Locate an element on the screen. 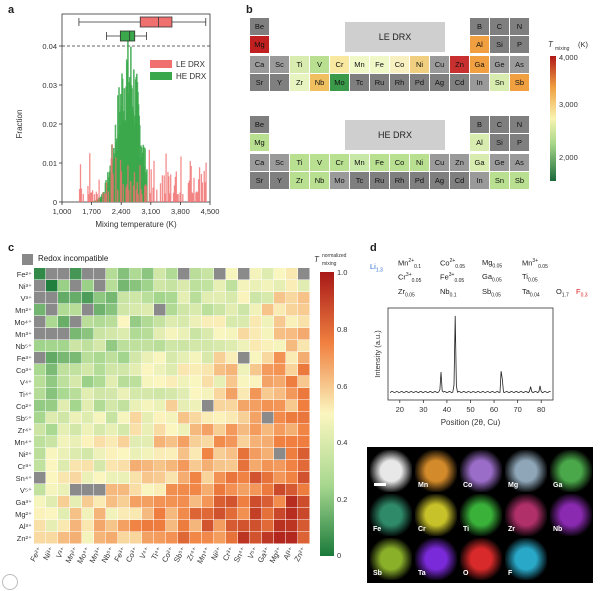  eds-map is located at coordinates (391, 471).